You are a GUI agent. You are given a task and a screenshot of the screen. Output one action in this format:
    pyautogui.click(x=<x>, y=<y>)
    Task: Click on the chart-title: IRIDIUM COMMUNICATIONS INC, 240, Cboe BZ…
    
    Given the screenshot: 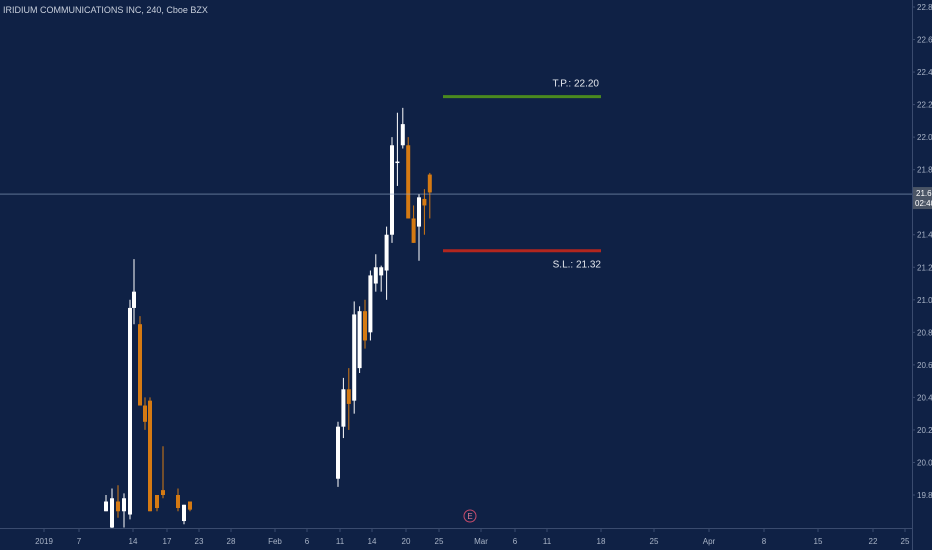 What is the action you would take?
    pyautogui.click(x=105, y=10)
    